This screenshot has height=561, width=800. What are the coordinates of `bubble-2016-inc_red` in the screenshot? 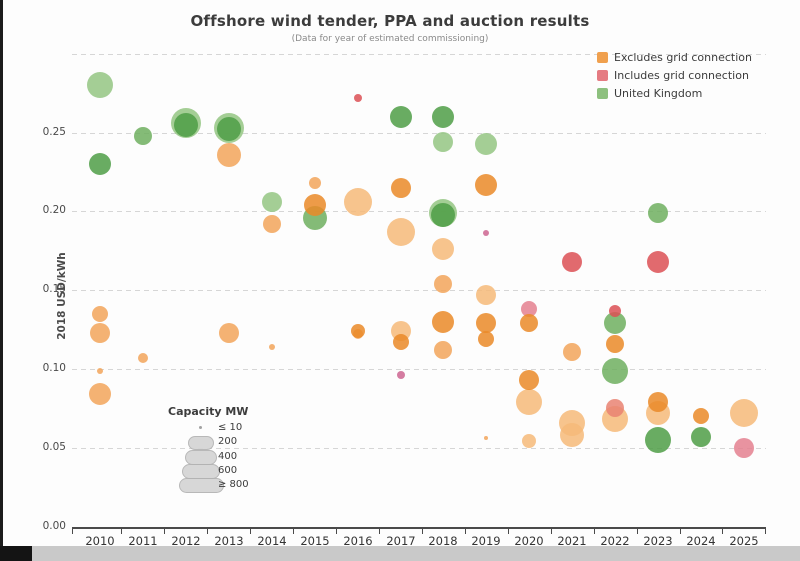 It's located at (358, 98).